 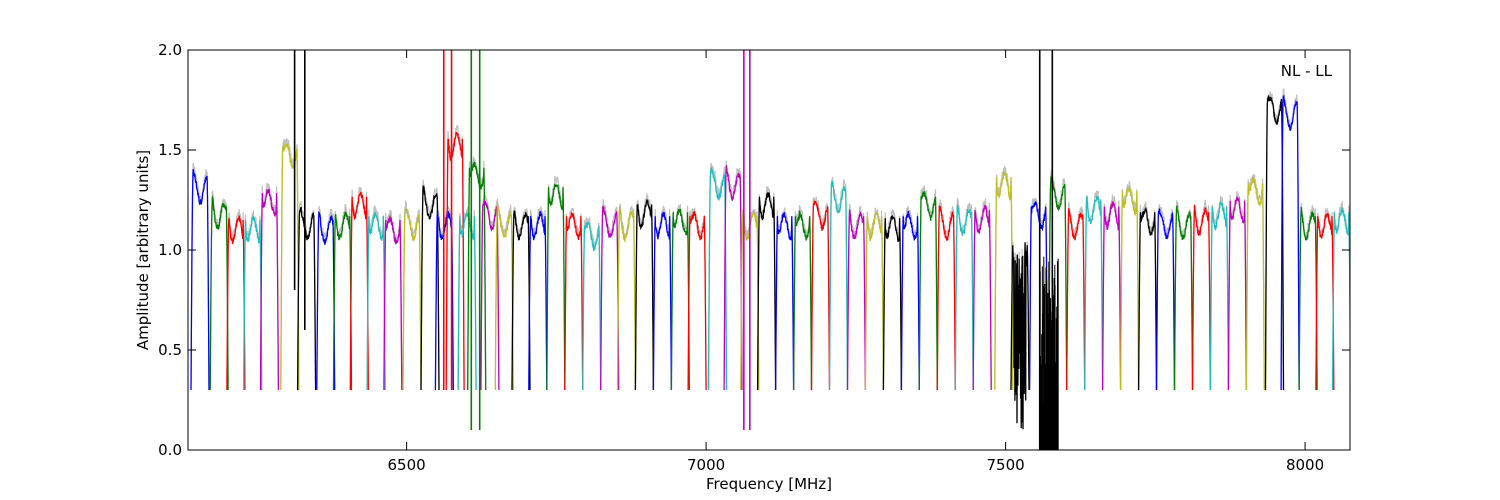 I want to click on x-tick-label: 6500, so click(x=407, y=465).